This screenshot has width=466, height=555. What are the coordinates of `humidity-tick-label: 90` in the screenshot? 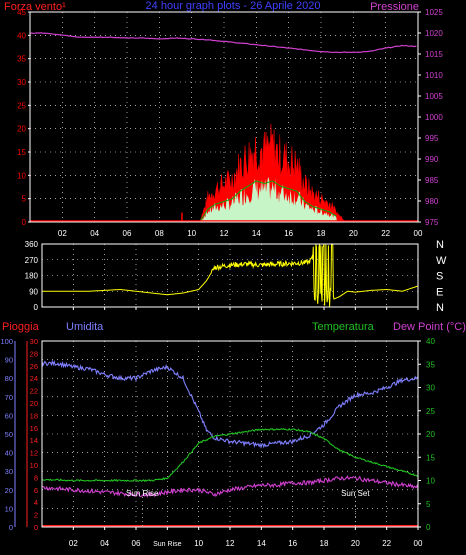 It's located at (9, 360).